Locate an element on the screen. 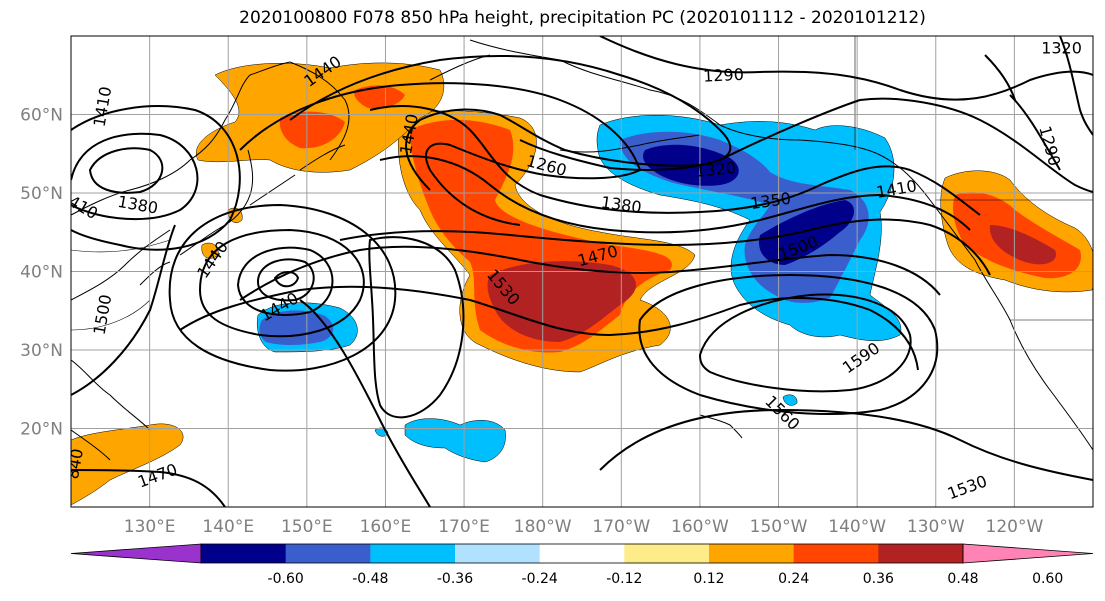 This screenshot has height=601, width=1105. colorbar-extend-high is located at coordinates (1028, 553).